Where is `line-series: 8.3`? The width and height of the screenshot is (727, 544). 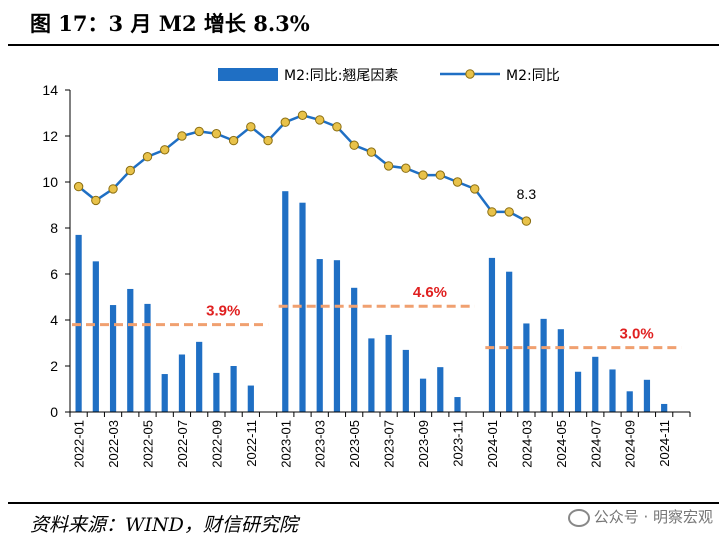 line-series: 8.3 is located at coordinates (305, 168).